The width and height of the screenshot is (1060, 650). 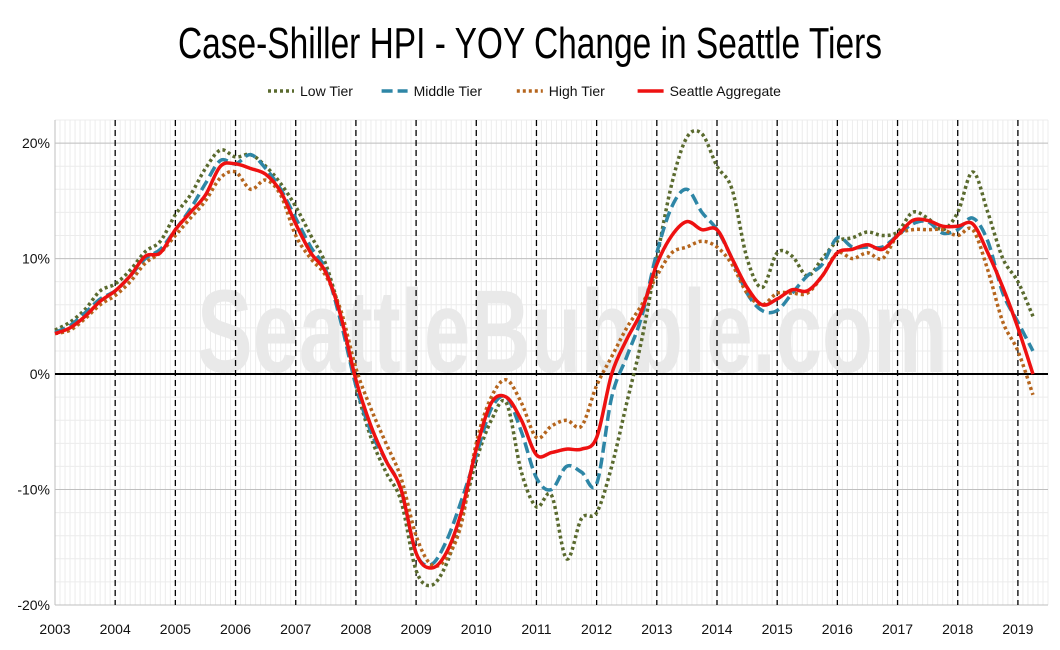 What do you see at coordinates (40, 374) in the screenshot?
I see `y-tick-label: 0%` at bounding box center [40, 374].